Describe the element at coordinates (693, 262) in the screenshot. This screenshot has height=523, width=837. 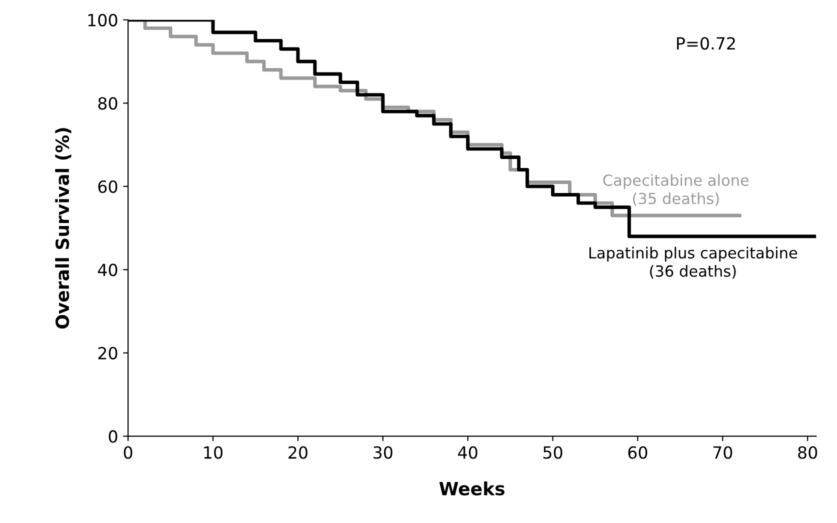
I see `series-label: Lapatinib plus capecitabine (36 deaths)` at that location.